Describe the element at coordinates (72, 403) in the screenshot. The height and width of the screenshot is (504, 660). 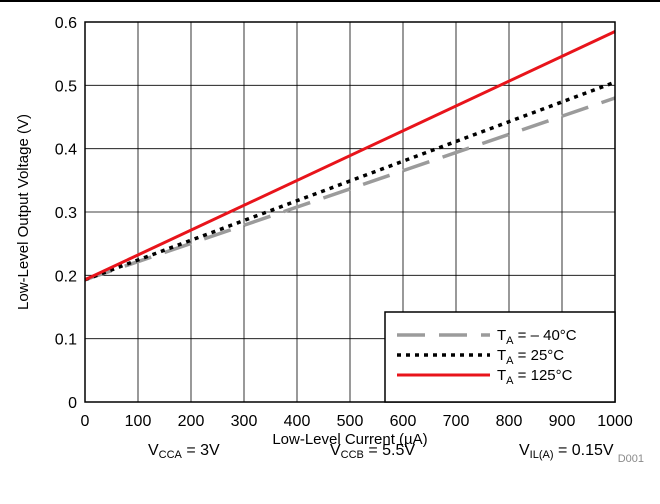
I see `y-tick-label: 0` at that location.